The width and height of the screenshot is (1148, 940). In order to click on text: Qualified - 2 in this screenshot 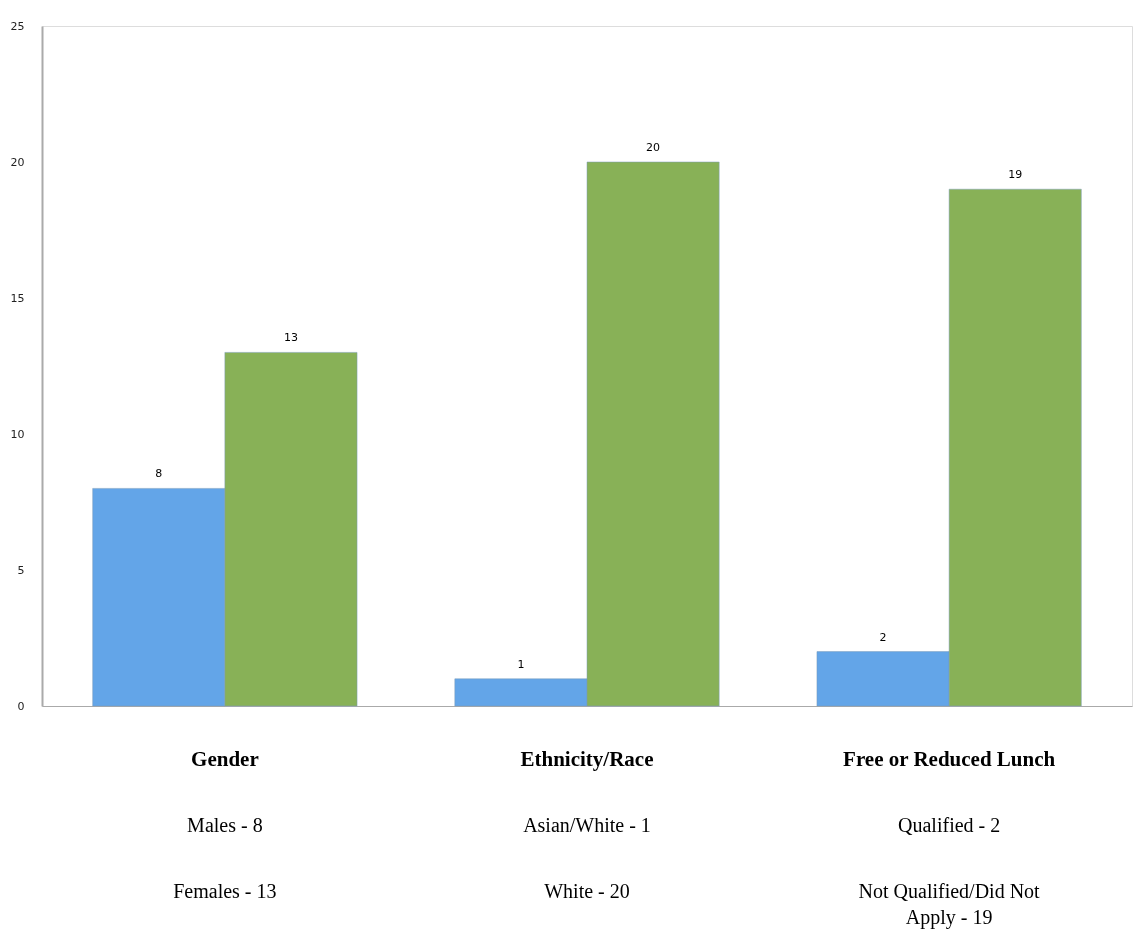, I will do `click(949, 825)`.